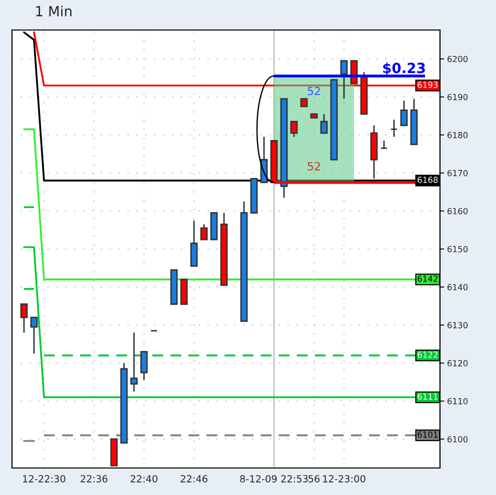  I want to click on y-tick-label: 6140, so click(458, 287).